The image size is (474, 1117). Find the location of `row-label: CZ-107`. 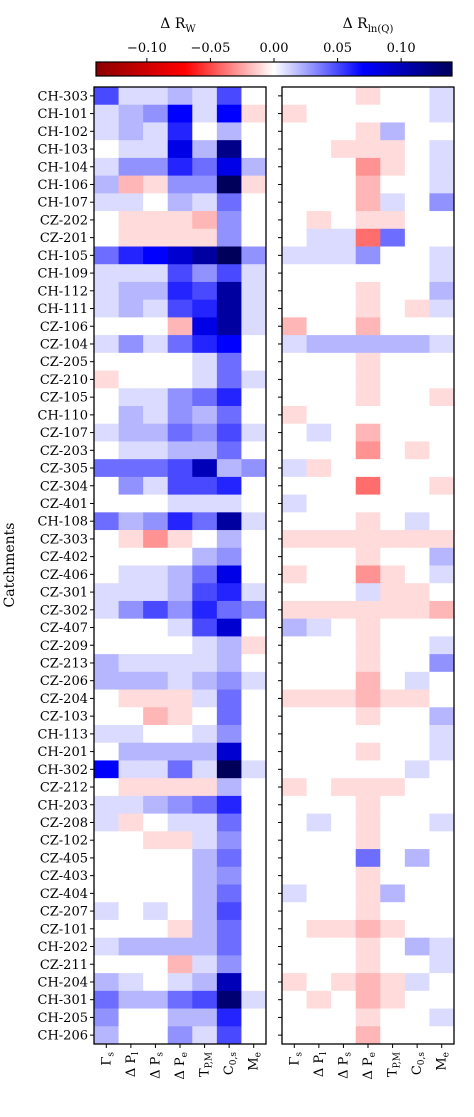

row-label: CZ-107 is located at coordinates (64, 433).